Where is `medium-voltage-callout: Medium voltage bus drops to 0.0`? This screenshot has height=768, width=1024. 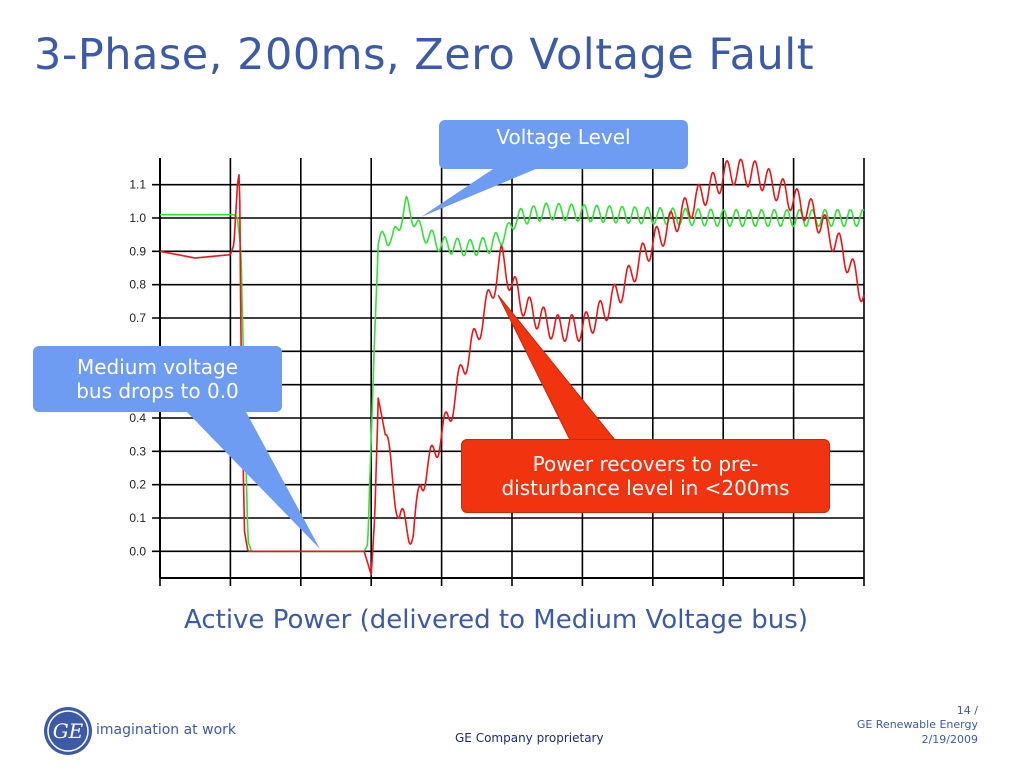
medium-voltage-callout: Medium voltage bus drops to 0.0 is located at coordinates (157, 379).